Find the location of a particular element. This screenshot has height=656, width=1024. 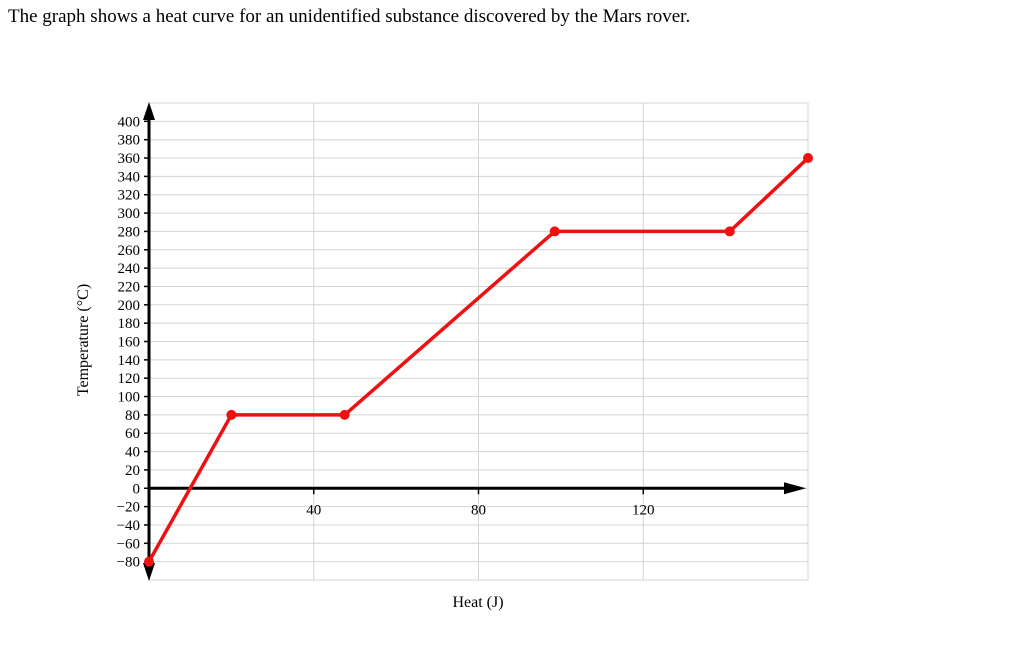

x-tick-label: 120 is located at coordinates (643, 510).